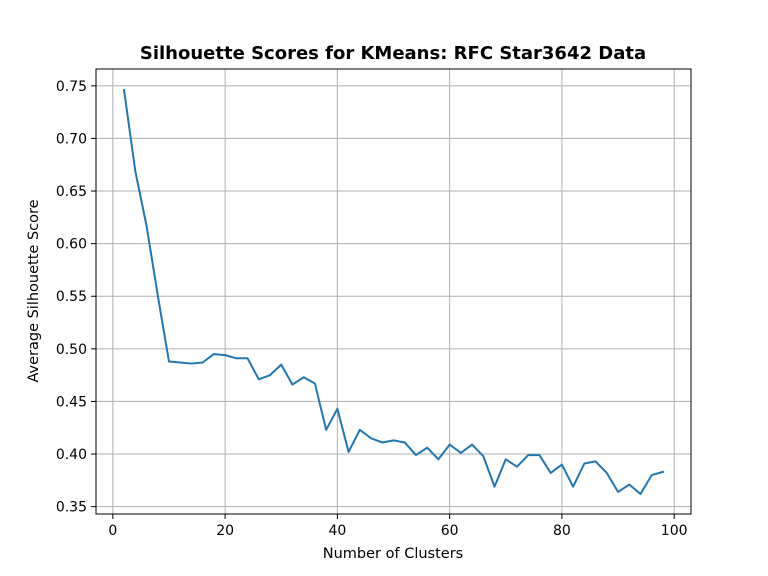 The height and width of the screenshot is (576, 768). What do you see at coordinates (393, 554) in the screenshot?
I see `x-axis-label: Number of Clusters` at bounding box center [393, 554].